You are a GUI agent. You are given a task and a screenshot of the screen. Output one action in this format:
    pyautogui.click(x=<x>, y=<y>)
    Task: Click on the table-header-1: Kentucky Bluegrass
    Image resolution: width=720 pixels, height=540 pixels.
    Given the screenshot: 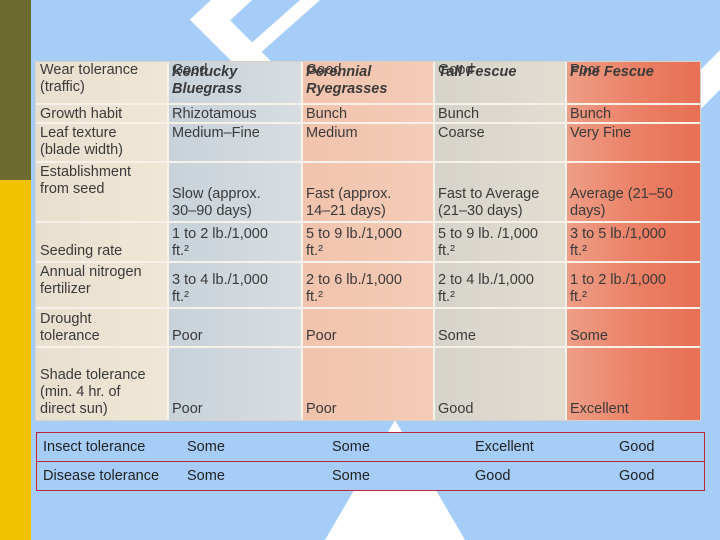 What is the action you would take?
    pyautogui.click(x=234, y=81)
    